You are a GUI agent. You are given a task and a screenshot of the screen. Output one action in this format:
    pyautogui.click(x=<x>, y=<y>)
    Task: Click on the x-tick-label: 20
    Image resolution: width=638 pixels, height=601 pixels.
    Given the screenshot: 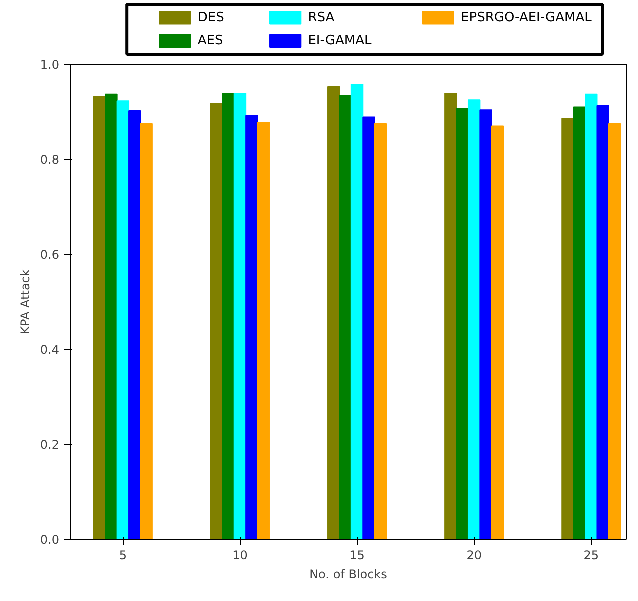 What is the action you would take?
    pyautogui.click(x=474, y=555)
    